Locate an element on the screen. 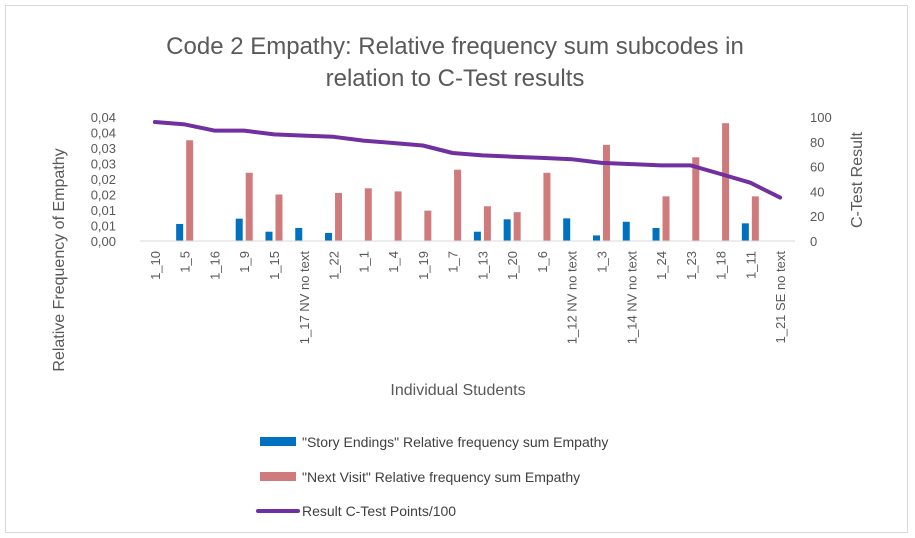 The image size is (915, 538). y2-tick-label: 80 is located at coordinates (817, 142).